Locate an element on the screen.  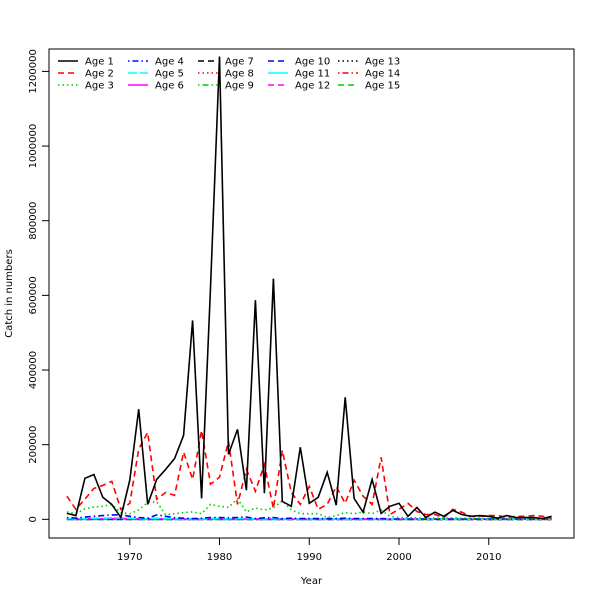
legend-item-age-14: Age 14 is located at coordinates (369, 74).